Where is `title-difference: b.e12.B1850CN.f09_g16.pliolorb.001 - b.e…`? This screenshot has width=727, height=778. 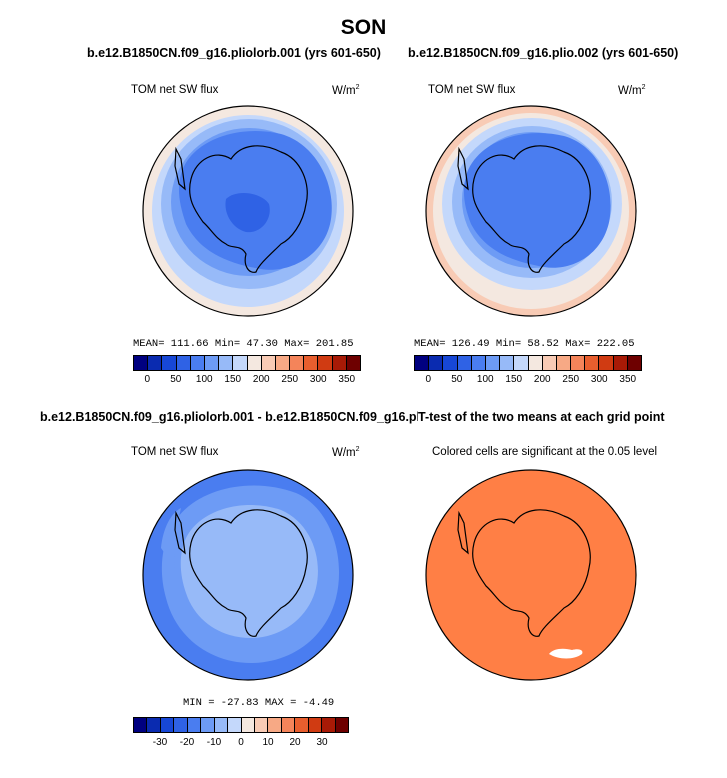
title-difference: b.e12.B1850CN.f09_g16.pliolorb.001 - b.e… is located at coordinates (248, 417).